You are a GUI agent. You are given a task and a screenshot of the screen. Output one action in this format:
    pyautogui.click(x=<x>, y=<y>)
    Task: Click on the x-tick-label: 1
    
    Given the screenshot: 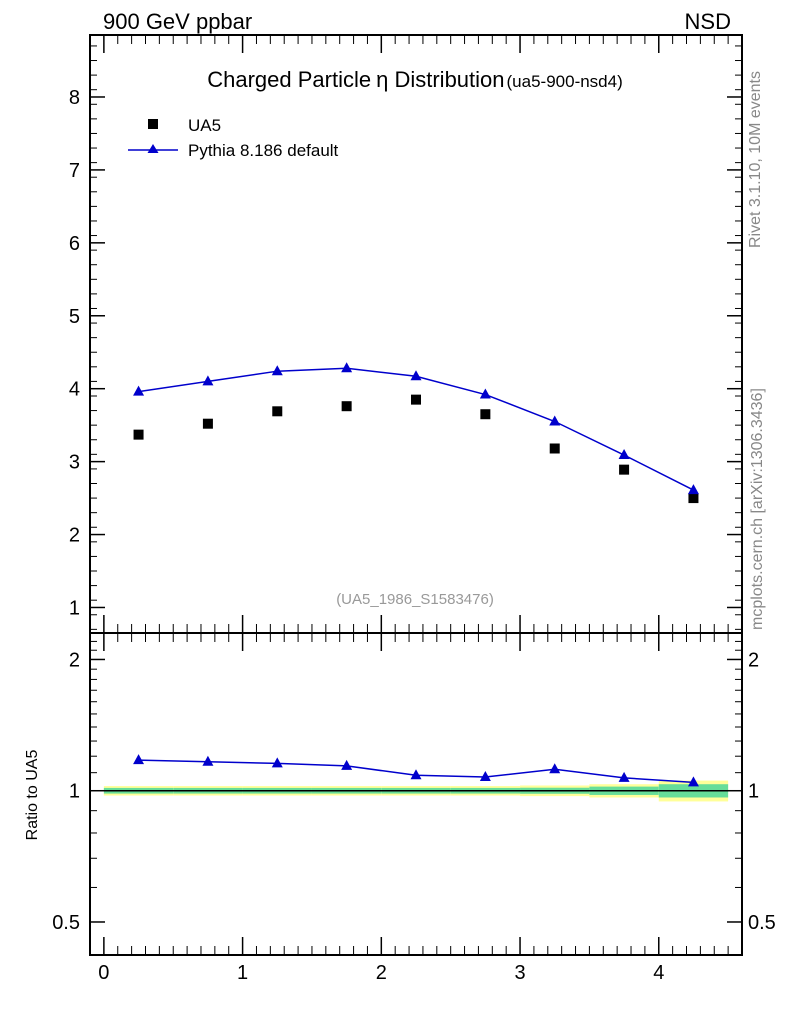 What is the action you would take?
    pyautogui.click(x=242, y=973)
    